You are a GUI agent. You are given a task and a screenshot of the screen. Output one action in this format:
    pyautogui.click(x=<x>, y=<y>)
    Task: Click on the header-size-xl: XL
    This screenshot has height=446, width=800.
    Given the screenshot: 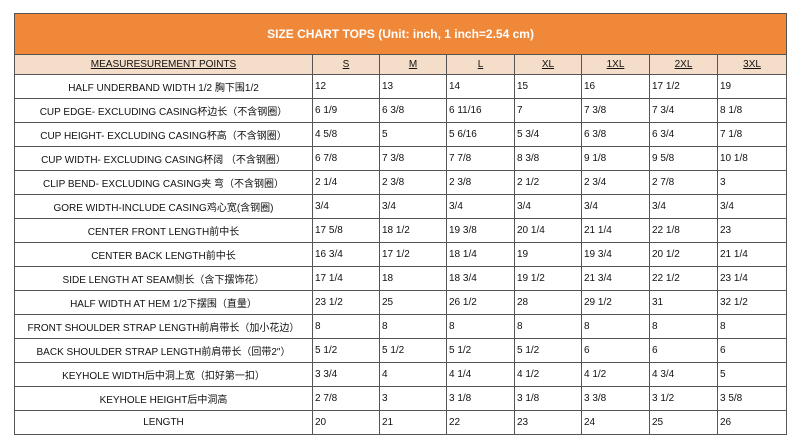 What is the action you would take?
    pyautogui.click(x=548, y=64)
    